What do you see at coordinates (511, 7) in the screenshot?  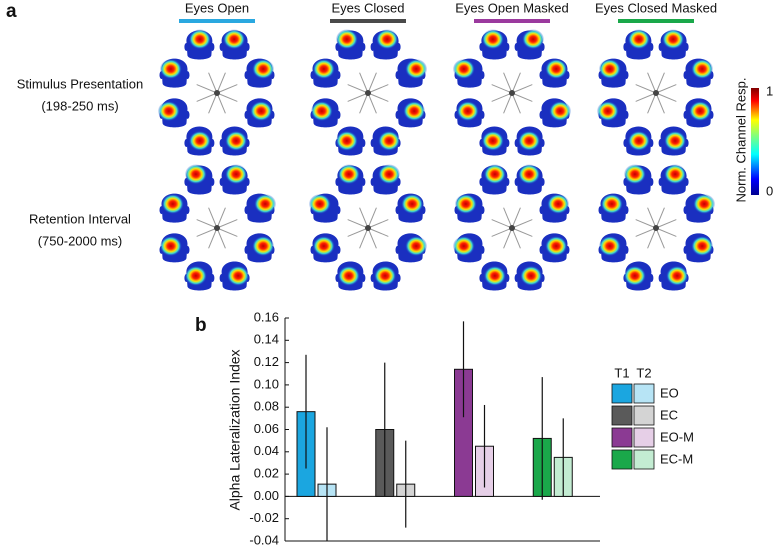 I see `column-title: Eyes Open Masked` at bounding box center [511, 7].